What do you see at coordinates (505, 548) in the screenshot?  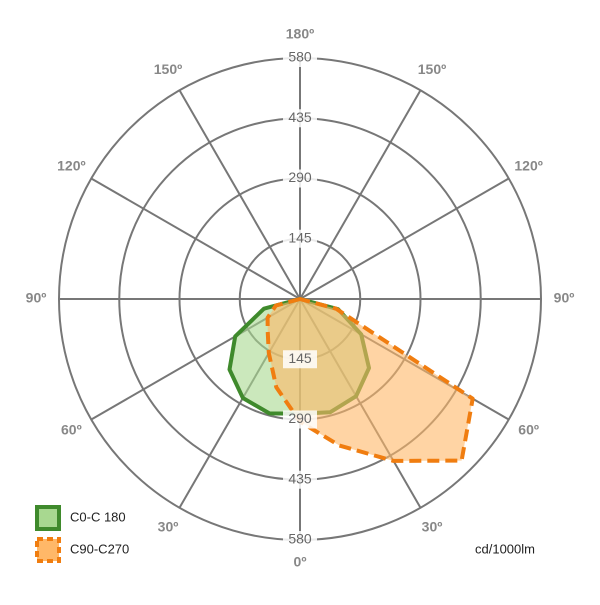 I see `unit-label: cd/1000lm` at bounding box center [505, 548].